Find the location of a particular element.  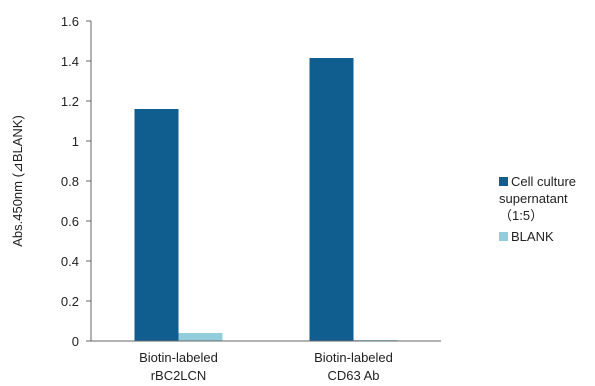

y-tick-label: 0.4 is located at coordinates (70, 261).